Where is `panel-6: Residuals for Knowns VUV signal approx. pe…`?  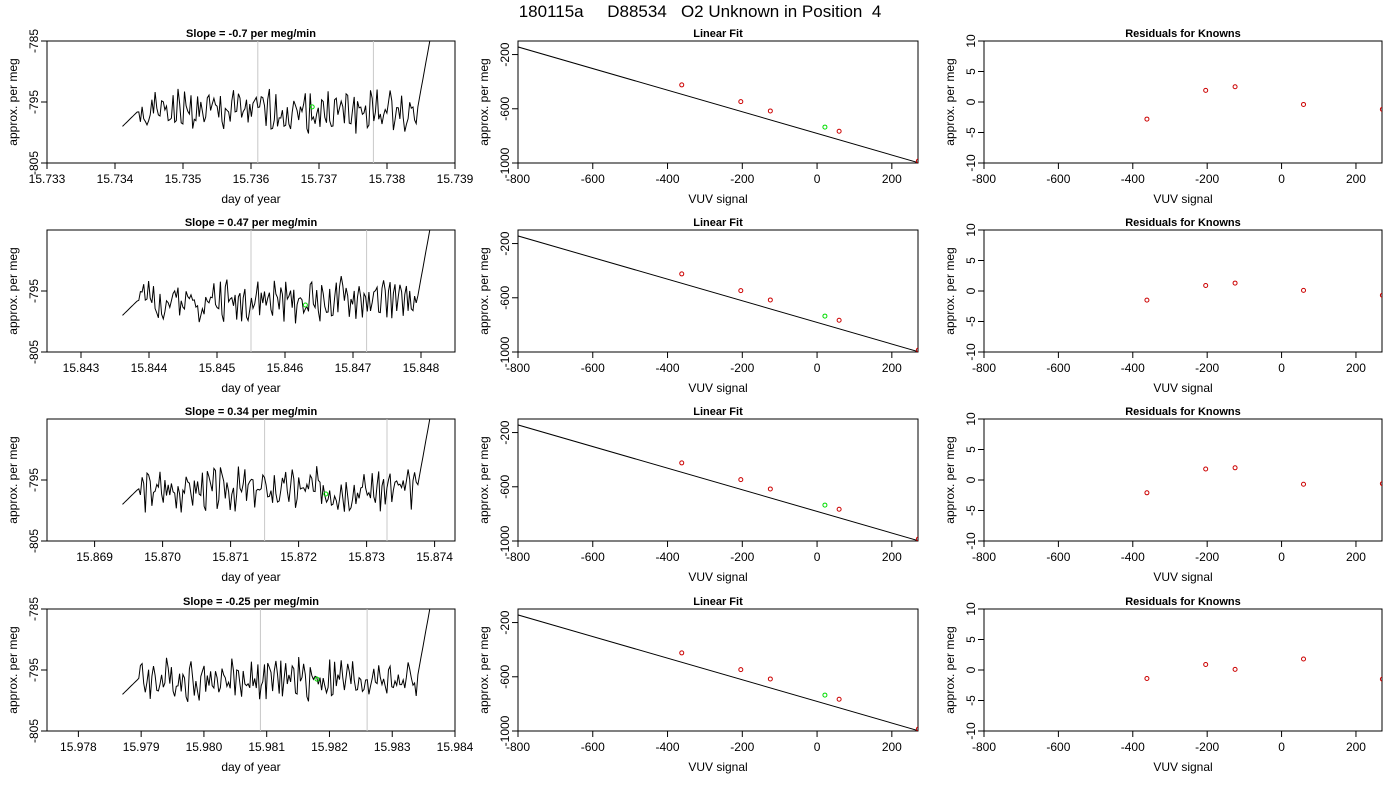 panel-6: Residuals for Knowns VUV signal approx. pe… is located at coordinates (1163, 306).